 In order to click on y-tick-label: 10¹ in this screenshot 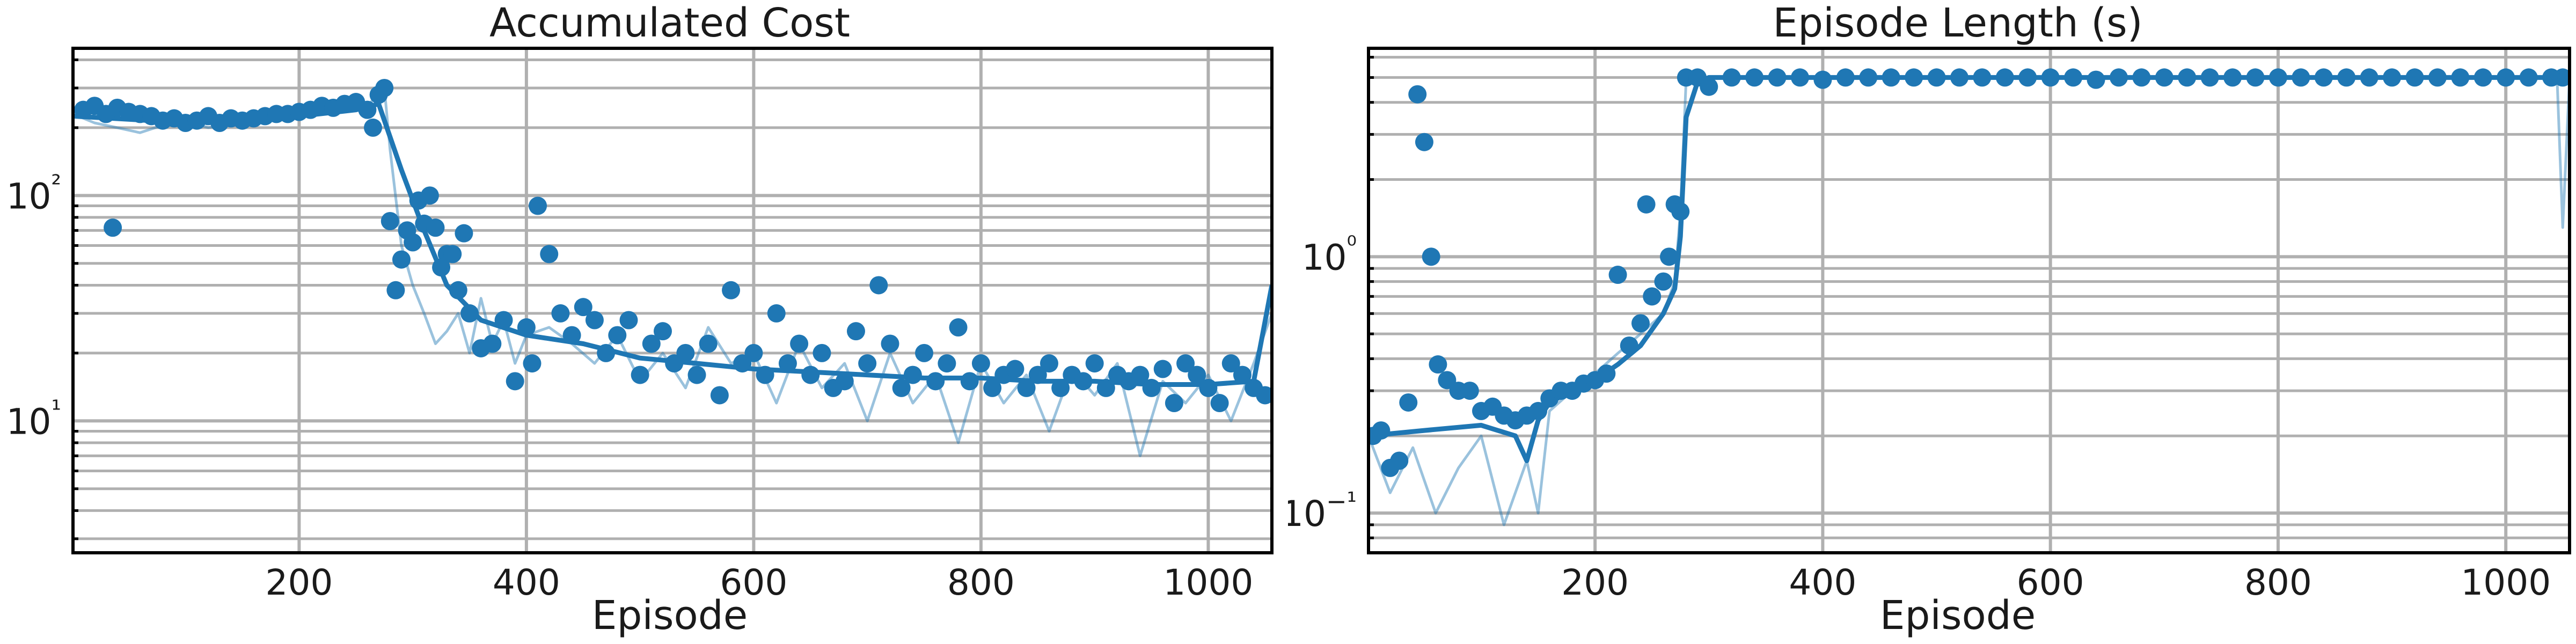, I will do `click(33, 418)`.